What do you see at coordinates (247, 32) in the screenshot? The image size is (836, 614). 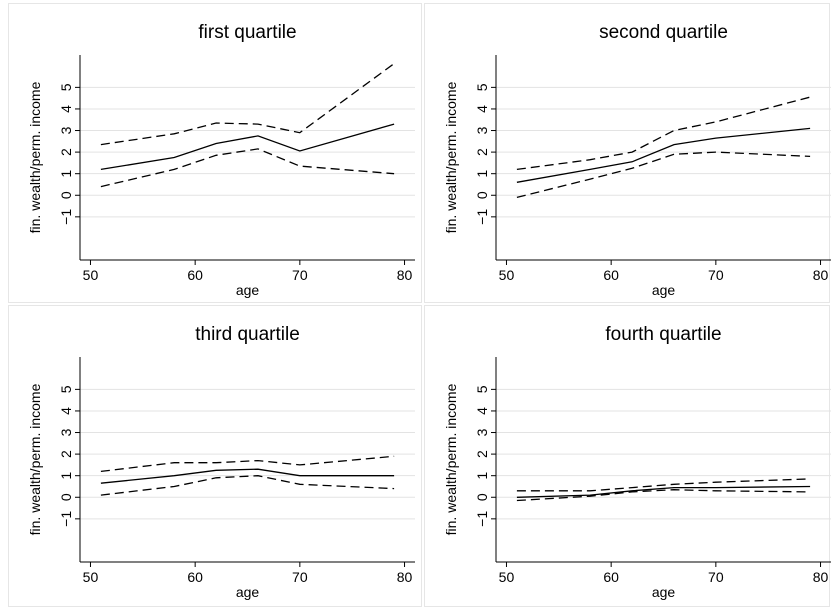 I see `chart-title: first quartile` at bounding box center [247, 32].